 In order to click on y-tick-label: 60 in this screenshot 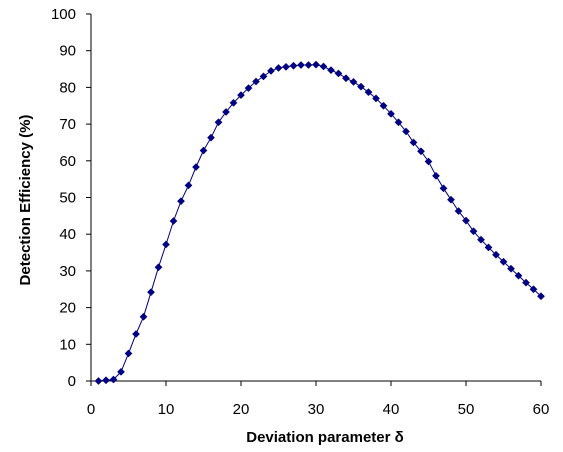, I will do `click(67, 161)`.